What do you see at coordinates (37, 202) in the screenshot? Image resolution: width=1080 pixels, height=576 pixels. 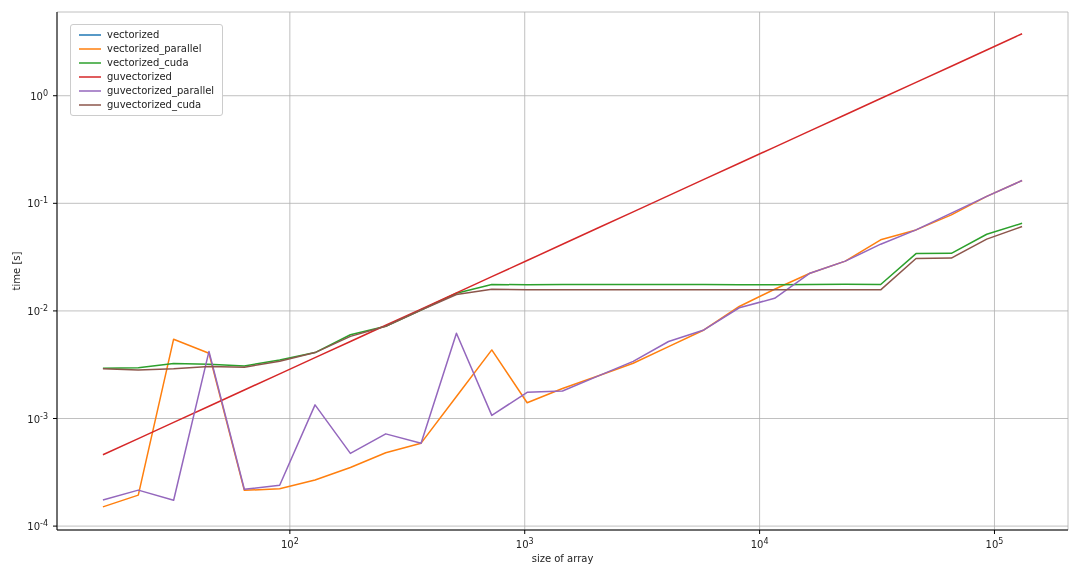 I see `y-tick-label: 10$^{-1}$` at bounding box center [37, 202].